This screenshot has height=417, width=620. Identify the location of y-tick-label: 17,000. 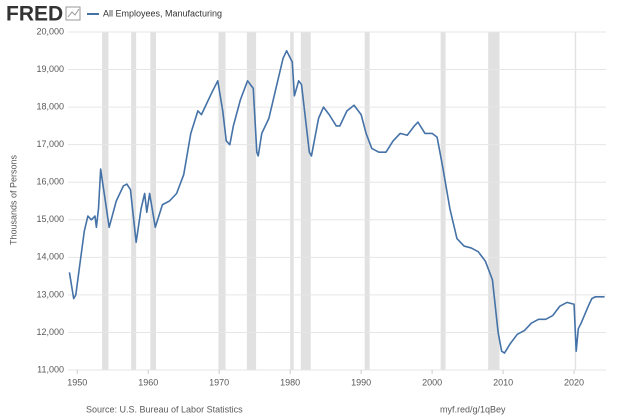
(50, 144).